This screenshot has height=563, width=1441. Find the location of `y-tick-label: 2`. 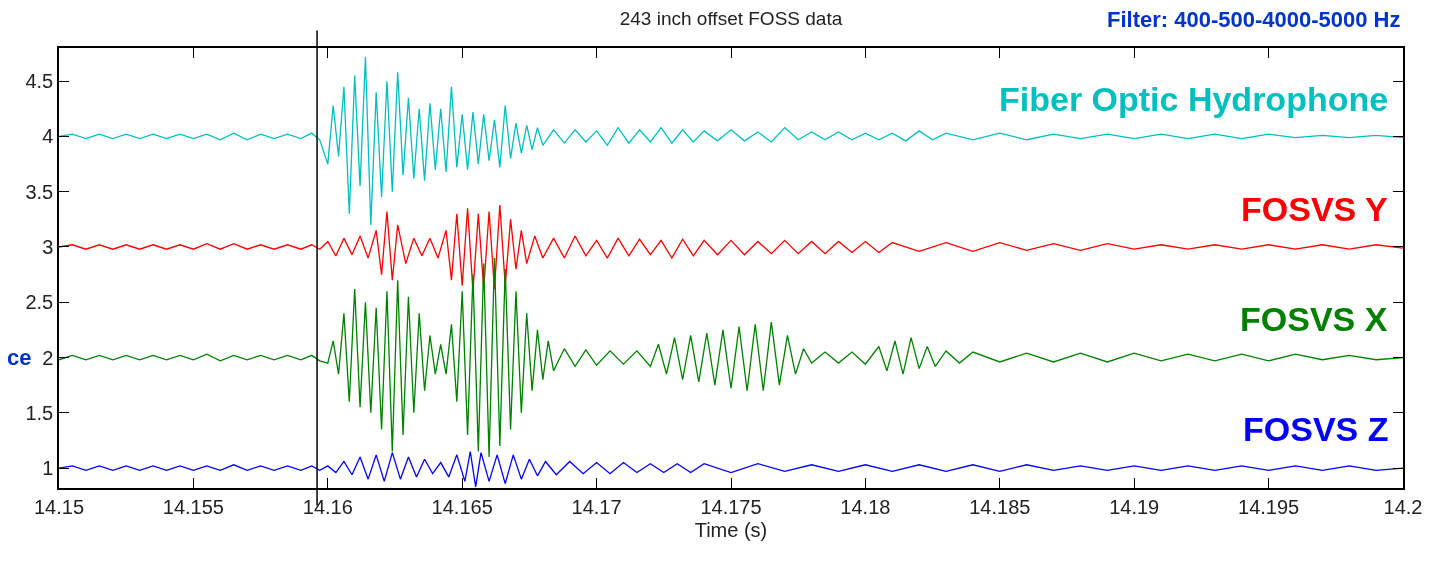

y-tick-label: 2 is located at coordinates (48, 357).